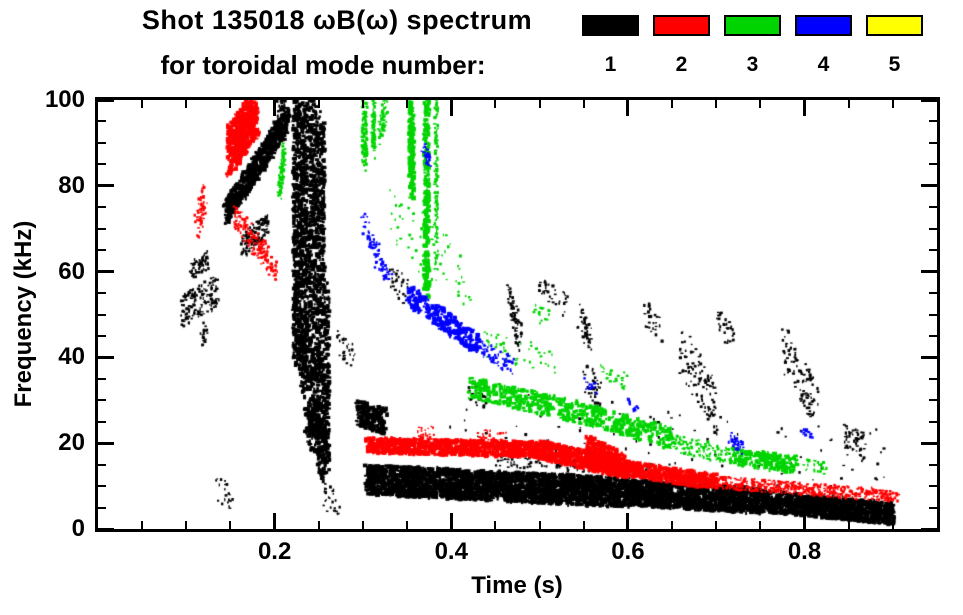 Image resolution: width=963 pixels, height=615 pixels. What do you see at coordinates (274, 551) in the screenshot?
I see `x-tick-label: 0.2` at bounding box center [274, 551].